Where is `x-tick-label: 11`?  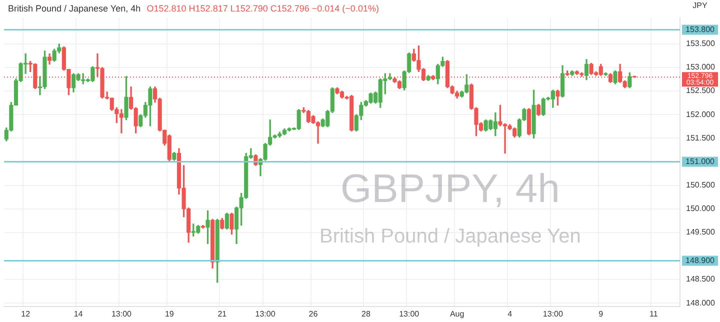
x-tick-label: 11 is located at coordinates (653, 313).